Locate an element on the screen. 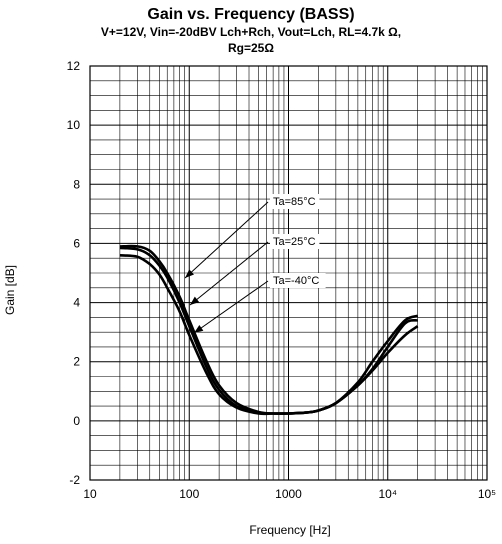 The width and height of the screenshot is (502, 544). y-tick-label: 2 is located at coordinates (76, 362).